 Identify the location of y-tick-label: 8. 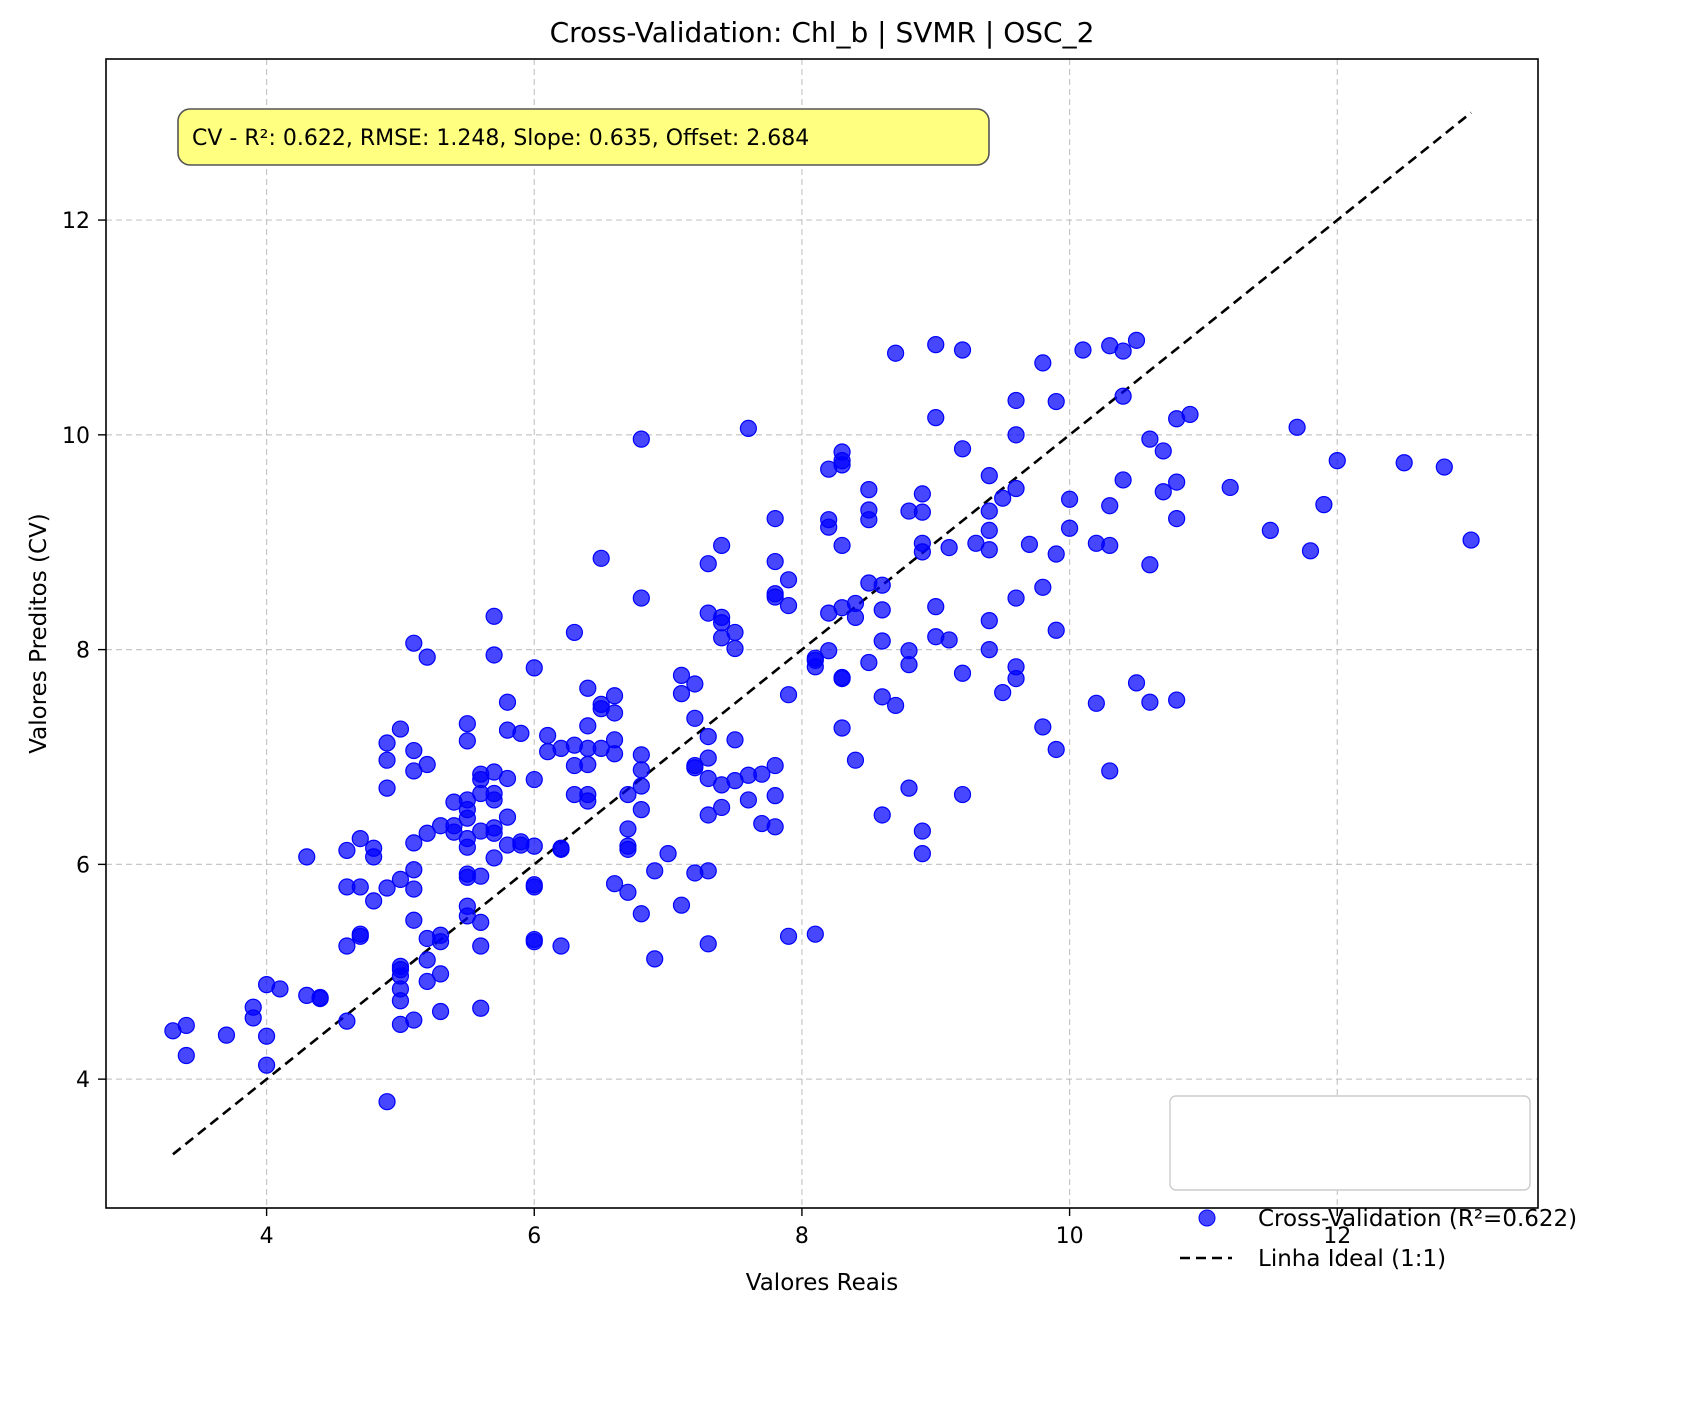
(83, 651).